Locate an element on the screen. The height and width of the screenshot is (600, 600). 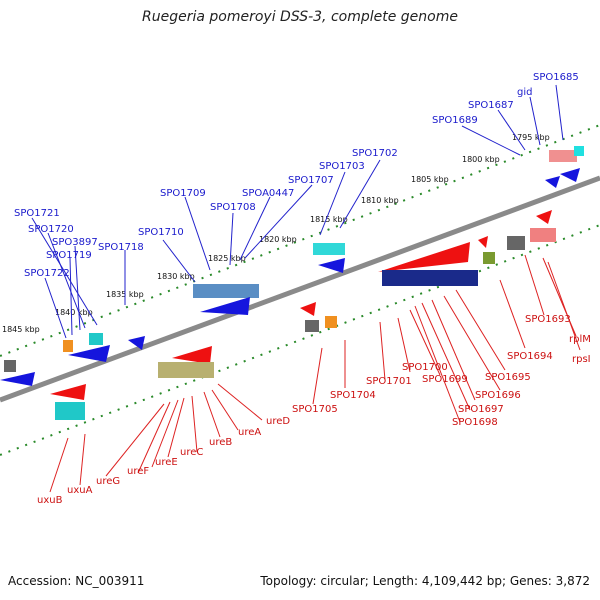
scale-label: 1805 kbp is located at coordinates (430, 179).